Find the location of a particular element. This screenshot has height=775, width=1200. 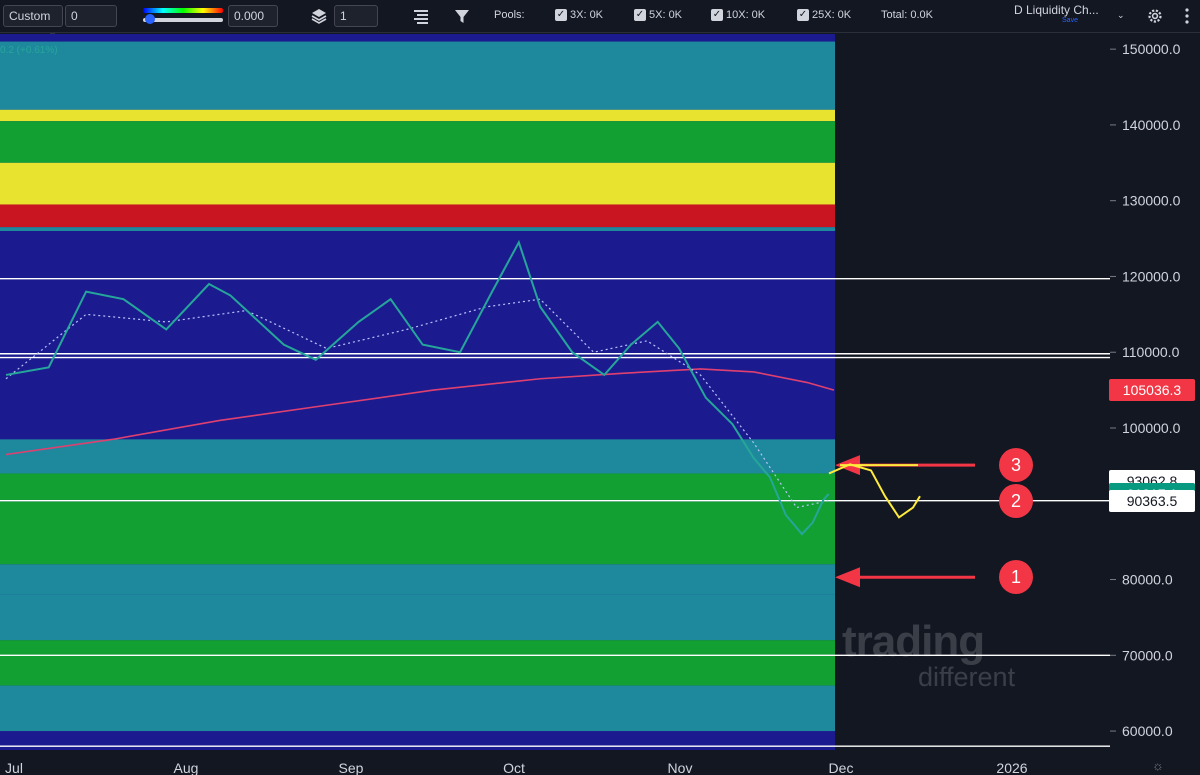

preset-select: Custom ▼ is located at coordinates (33, 23).